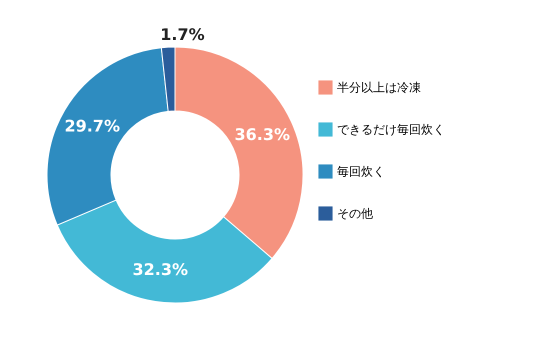 This screenshot has width=536, height=357. Describe the element at coordinates (361, 171) in the screenshot. I see `legend-label: 毎回炊く` at that location.